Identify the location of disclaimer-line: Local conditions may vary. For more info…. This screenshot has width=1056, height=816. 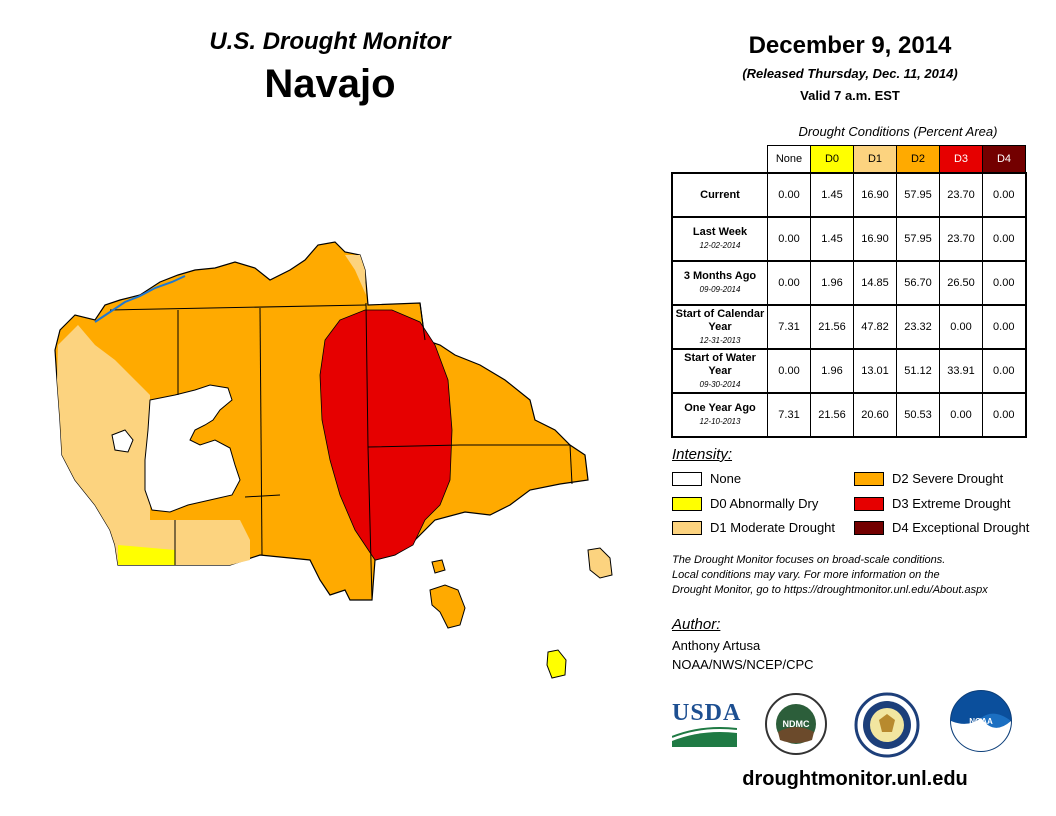
(806, 575).